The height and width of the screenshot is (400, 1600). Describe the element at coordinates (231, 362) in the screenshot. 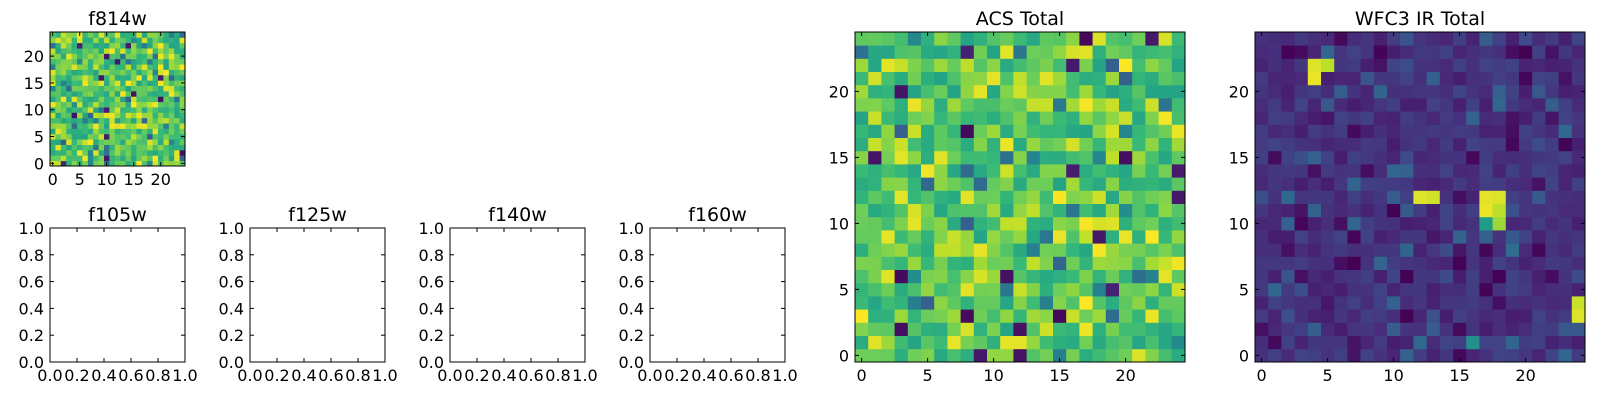

I see `y-tick-label: 0.0` at that location.